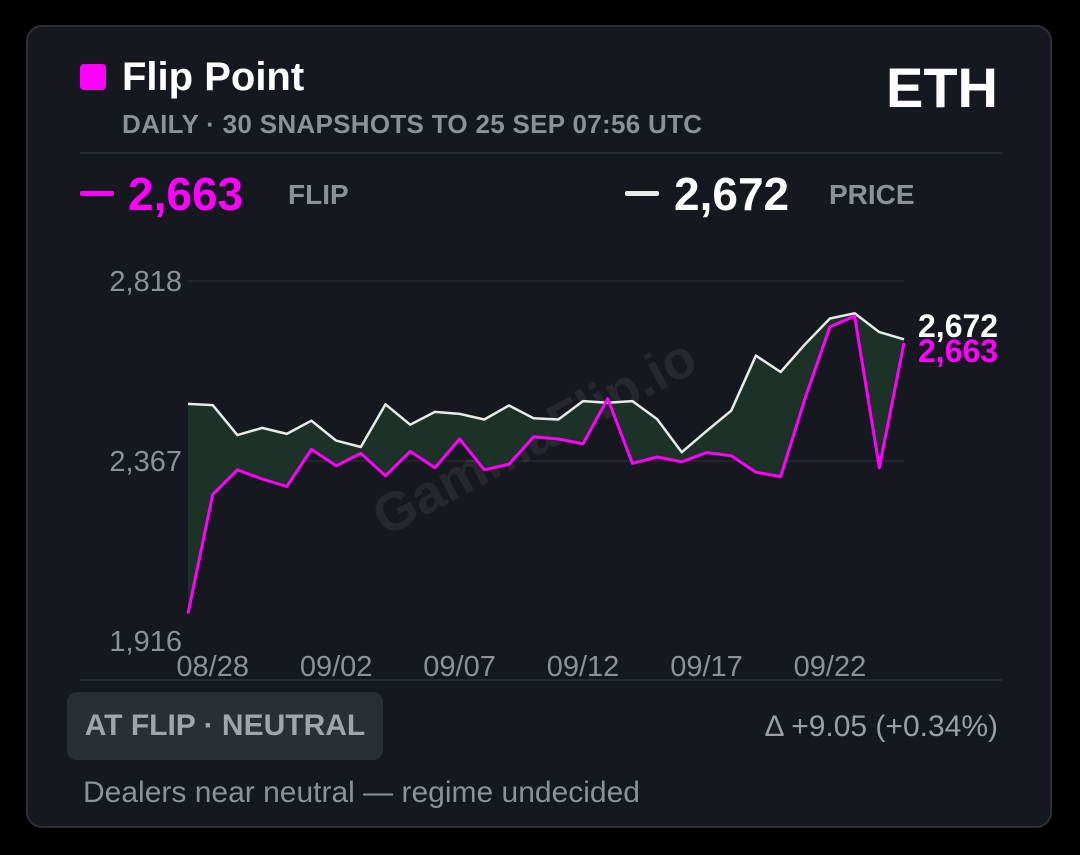  What do you see at coordinates (583, 667) in the screenshot?
I see `x-tick-label: 09/12` at bounding box center [583, 667].